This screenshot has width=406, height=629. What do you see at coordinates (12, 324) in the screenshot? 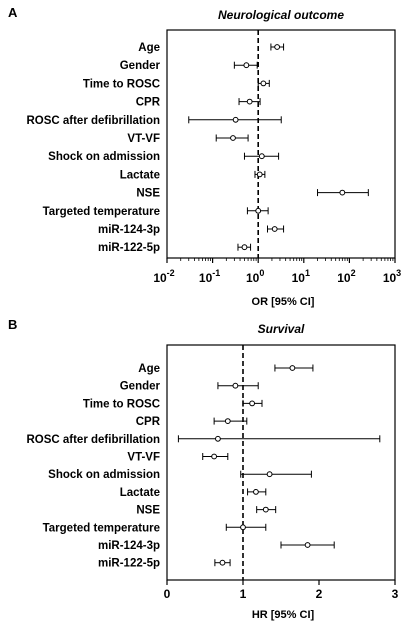
I see `panel-letter: B` at bounding box center [12, 324].